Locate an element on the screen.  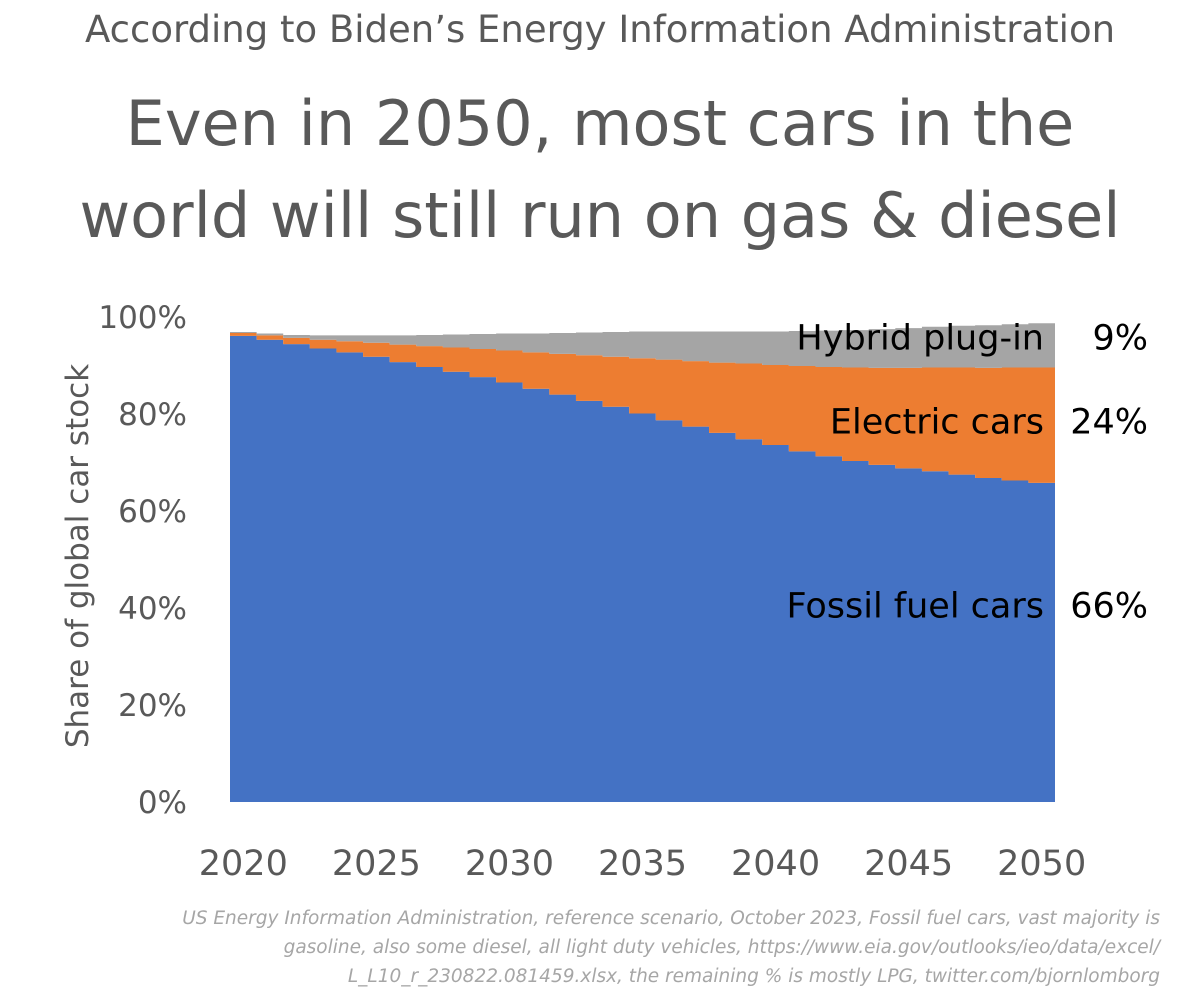
x-tick-label: 2045 is located at coordinates (908, 864).